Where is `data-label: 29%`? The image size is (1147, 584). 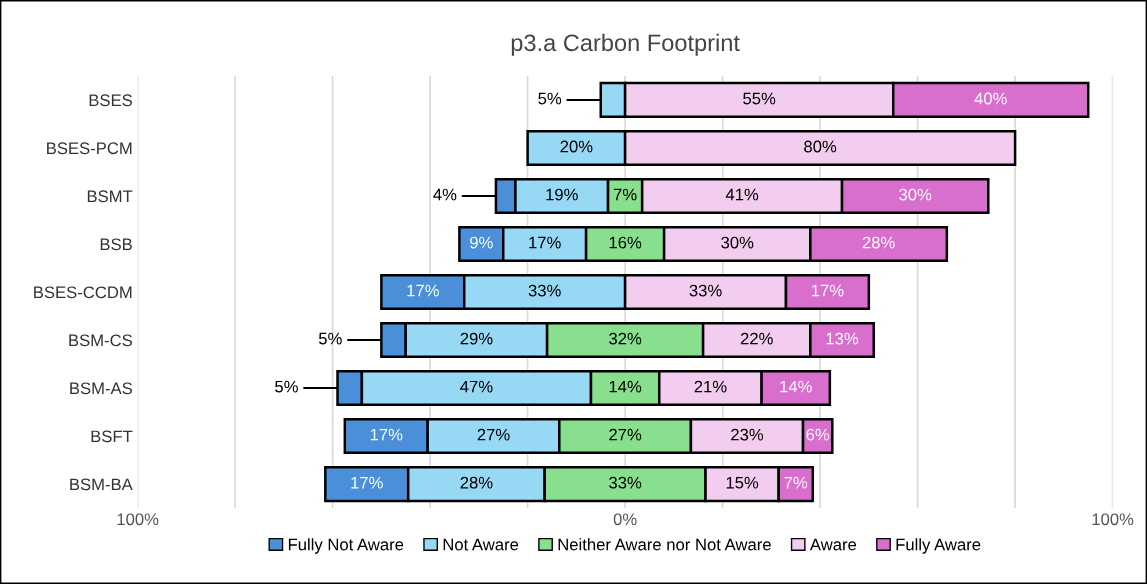 data-label: 29% is located at coordinates (476, 338).